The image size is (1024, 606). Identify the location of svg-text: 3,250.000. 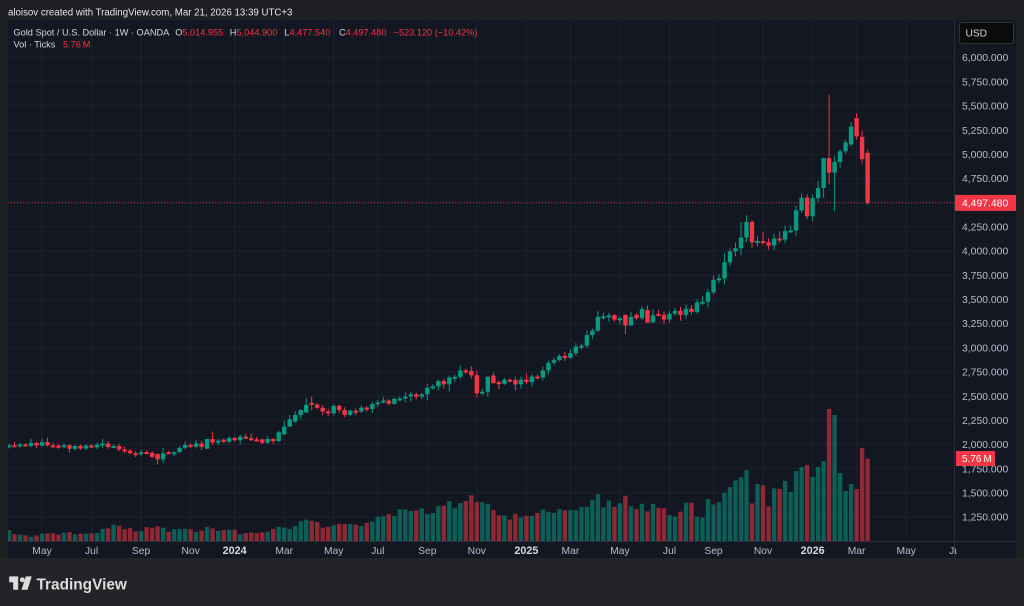
(985, 324).